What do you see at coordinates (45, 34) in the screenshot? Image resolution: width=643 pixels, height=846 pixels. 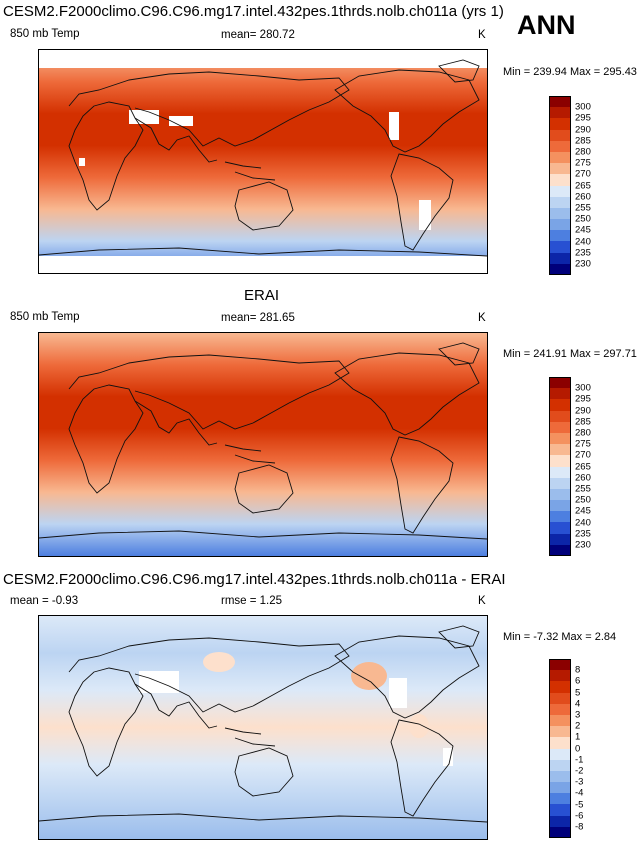 I see `panel-1-variable: 850 mb Temp` at bounding box center [45, 34].